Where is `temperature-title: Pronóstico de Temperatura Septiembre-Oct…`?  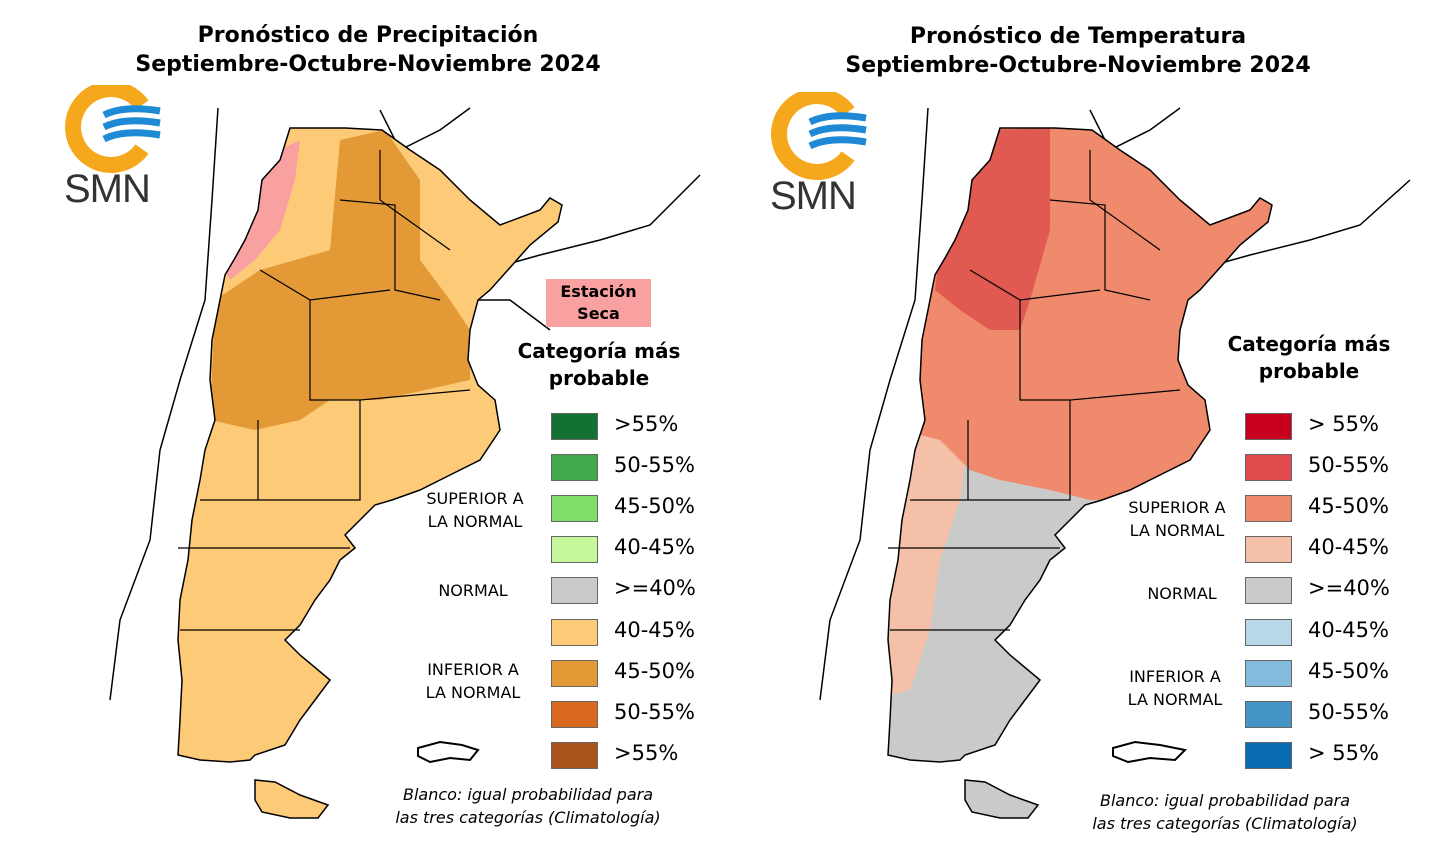
temperature-title: Pronóstico de Temperatura Septiembre-Oct… is located at coordinates (1078, 51).